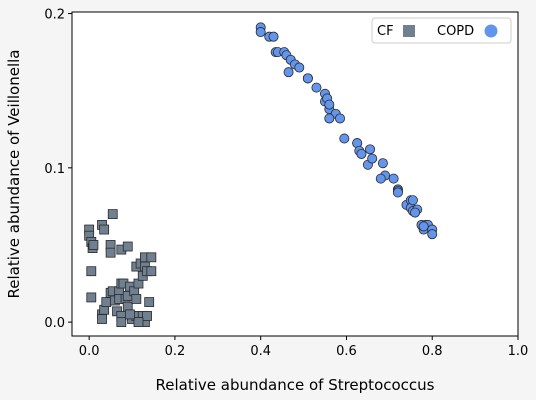  I want to click on legend-marker-copd, so click(491, 31).